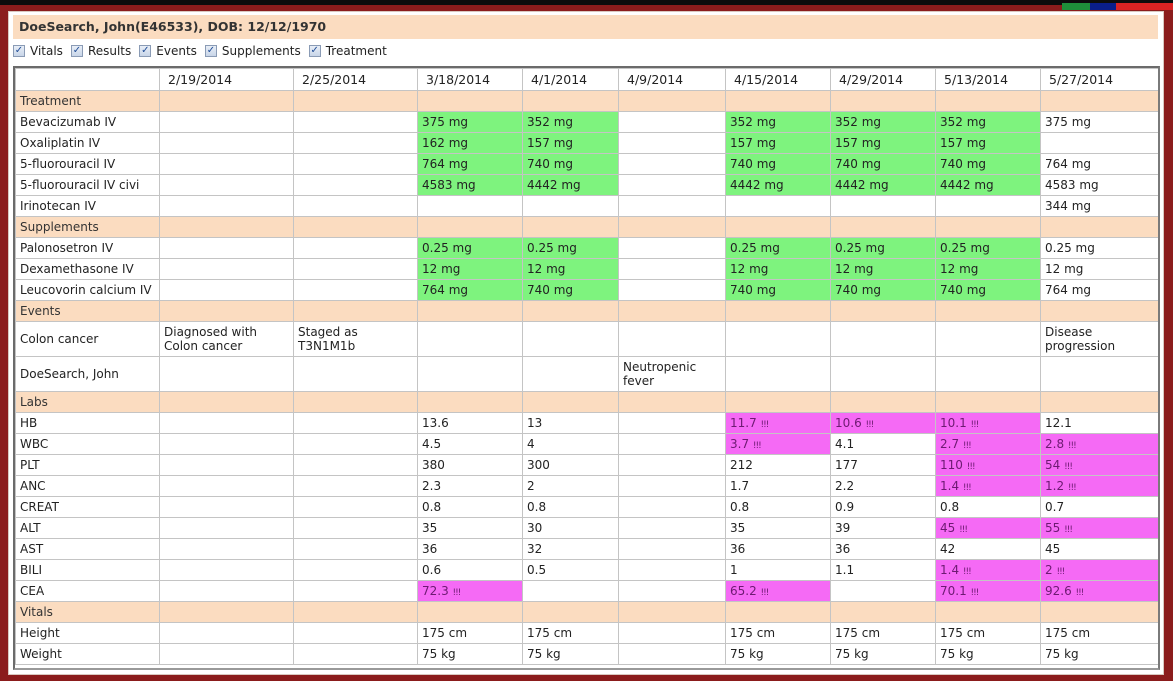 This screenshot has height=681, width=1173. Describe the element at coordinates (570, 528) in the screenshot. I see `data-cell: 30` at that location.